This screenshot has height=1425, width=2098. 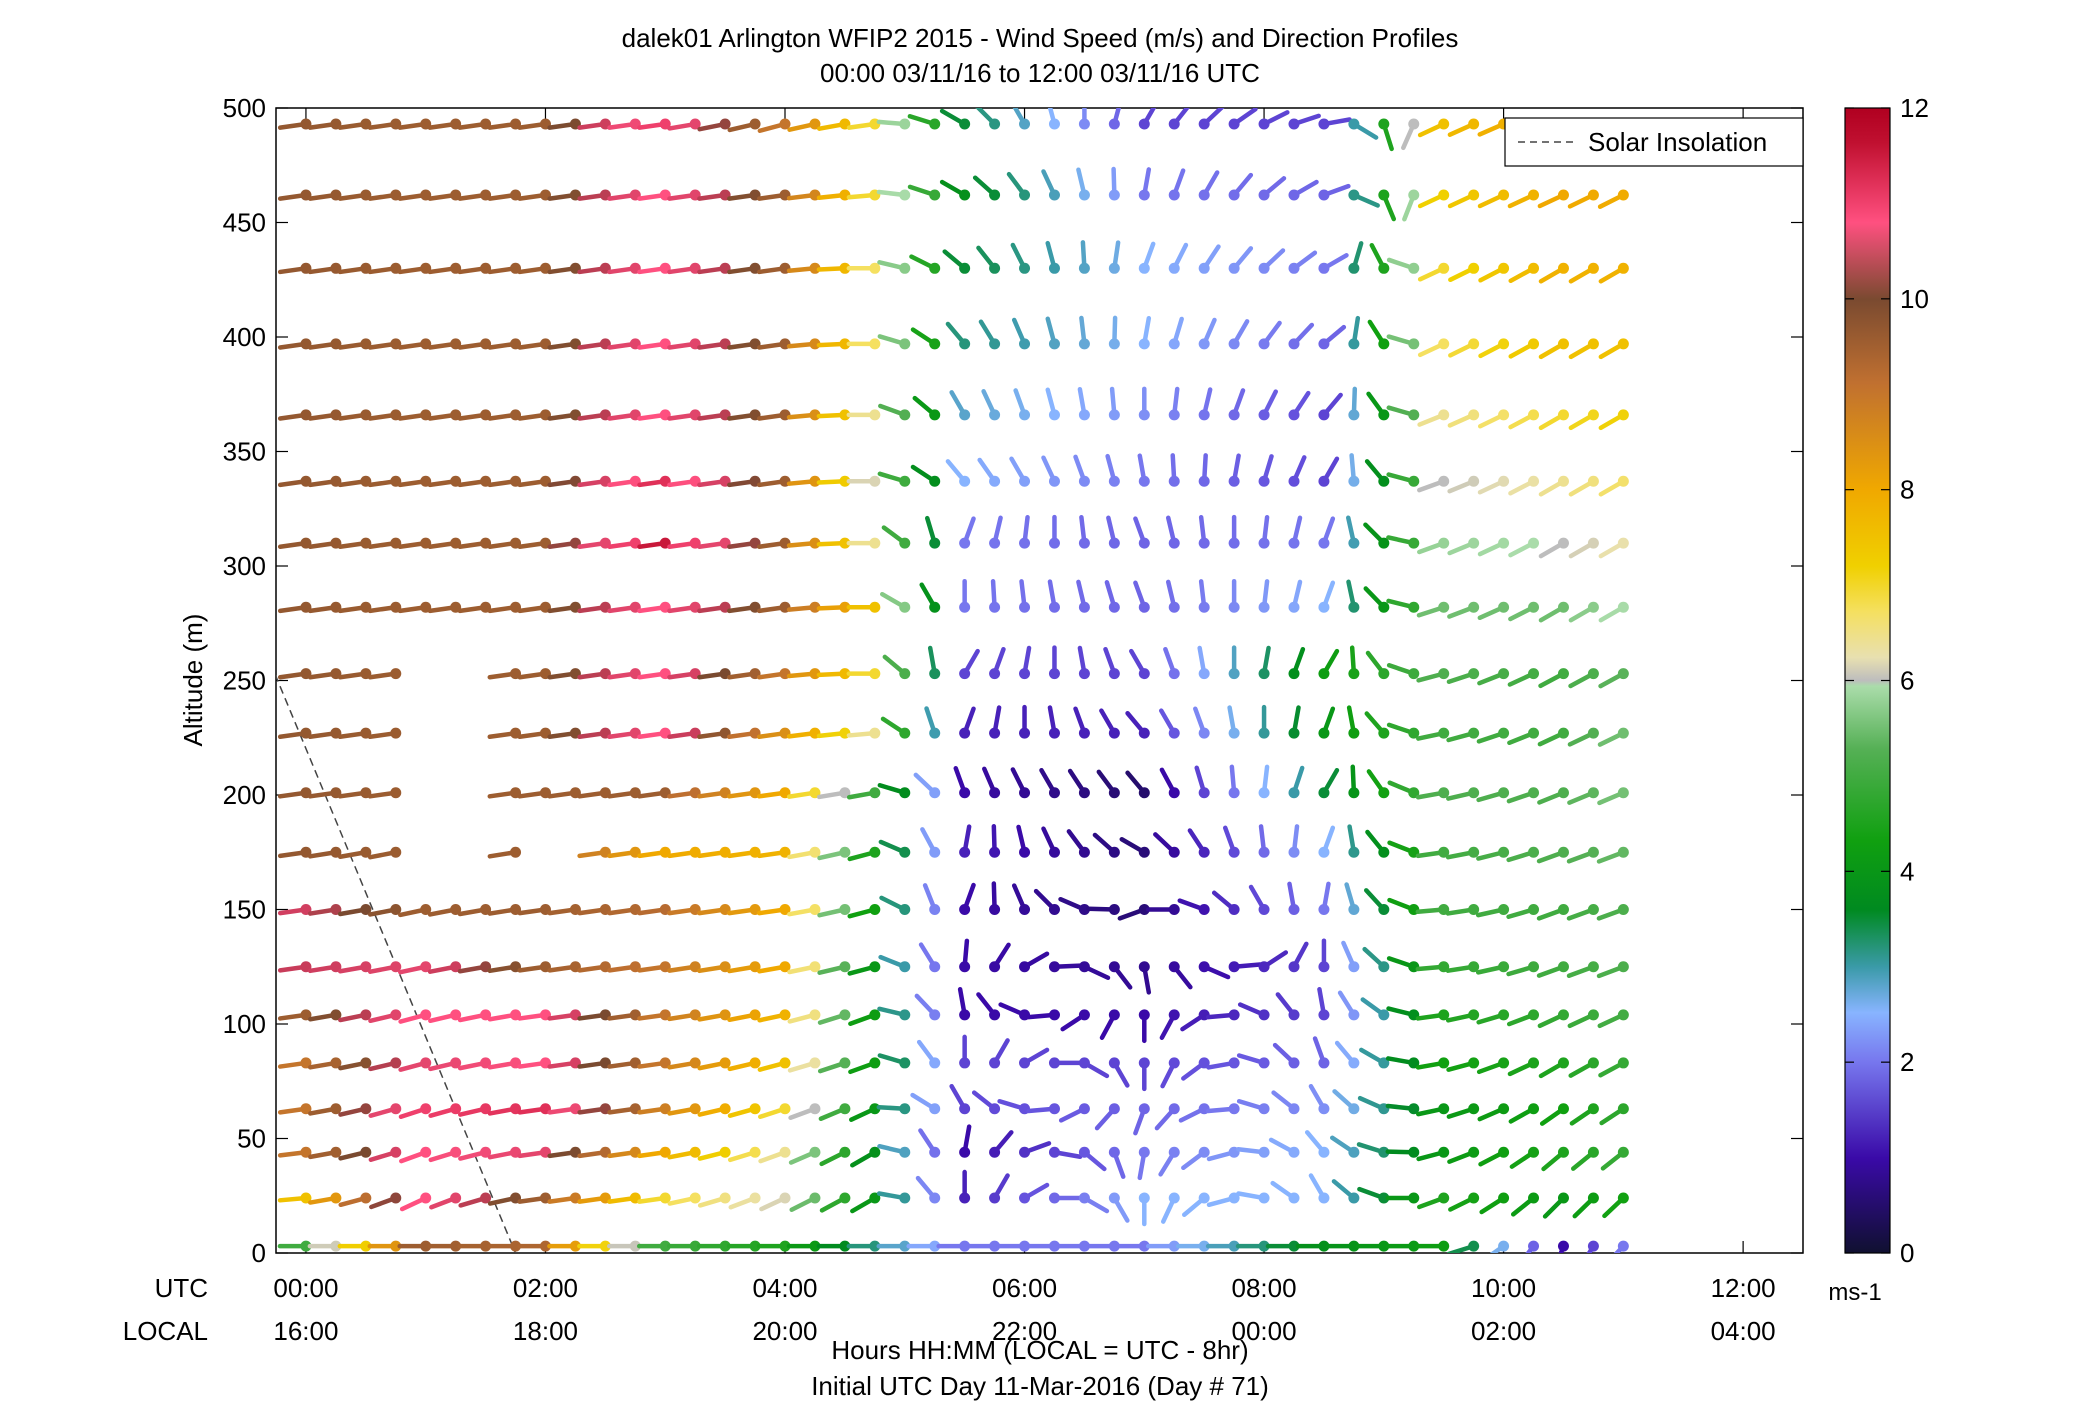 I want to click on utc-tick-label: 02:00, so click(x=545, y=1288).